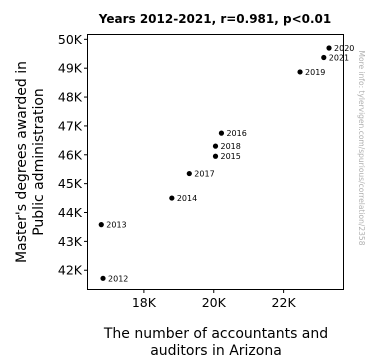  I want to click on point-label-2020: 2020, so click(344, 48).